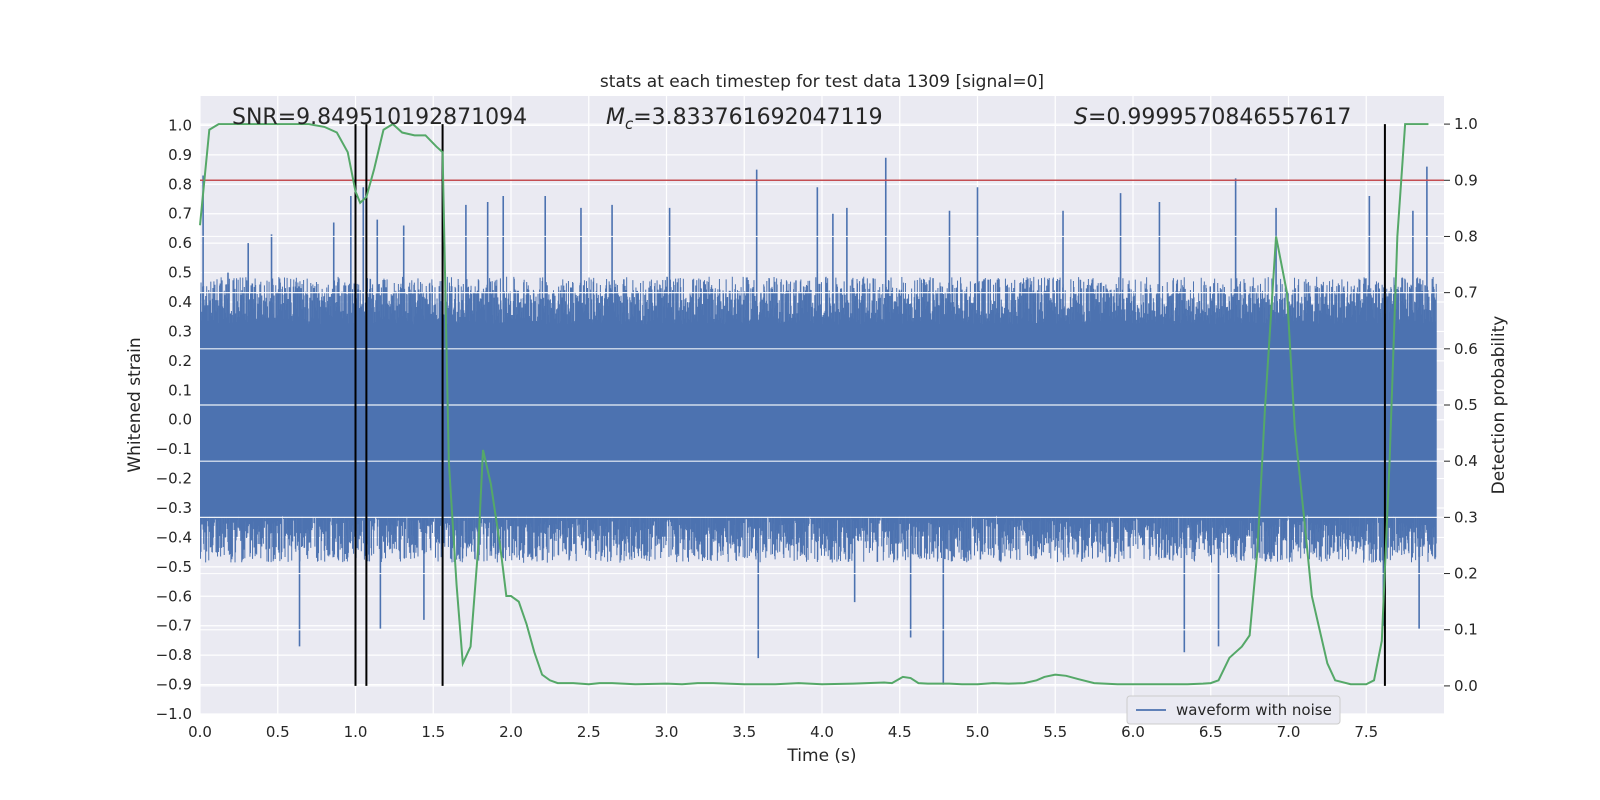 Image resolution: width=1600 pixels, height=800 pixels. What do you see at coordinates (180, 273) in the screenshot?
I see `left-y-tick-label: 0.5` at bounding box center [180, 273].